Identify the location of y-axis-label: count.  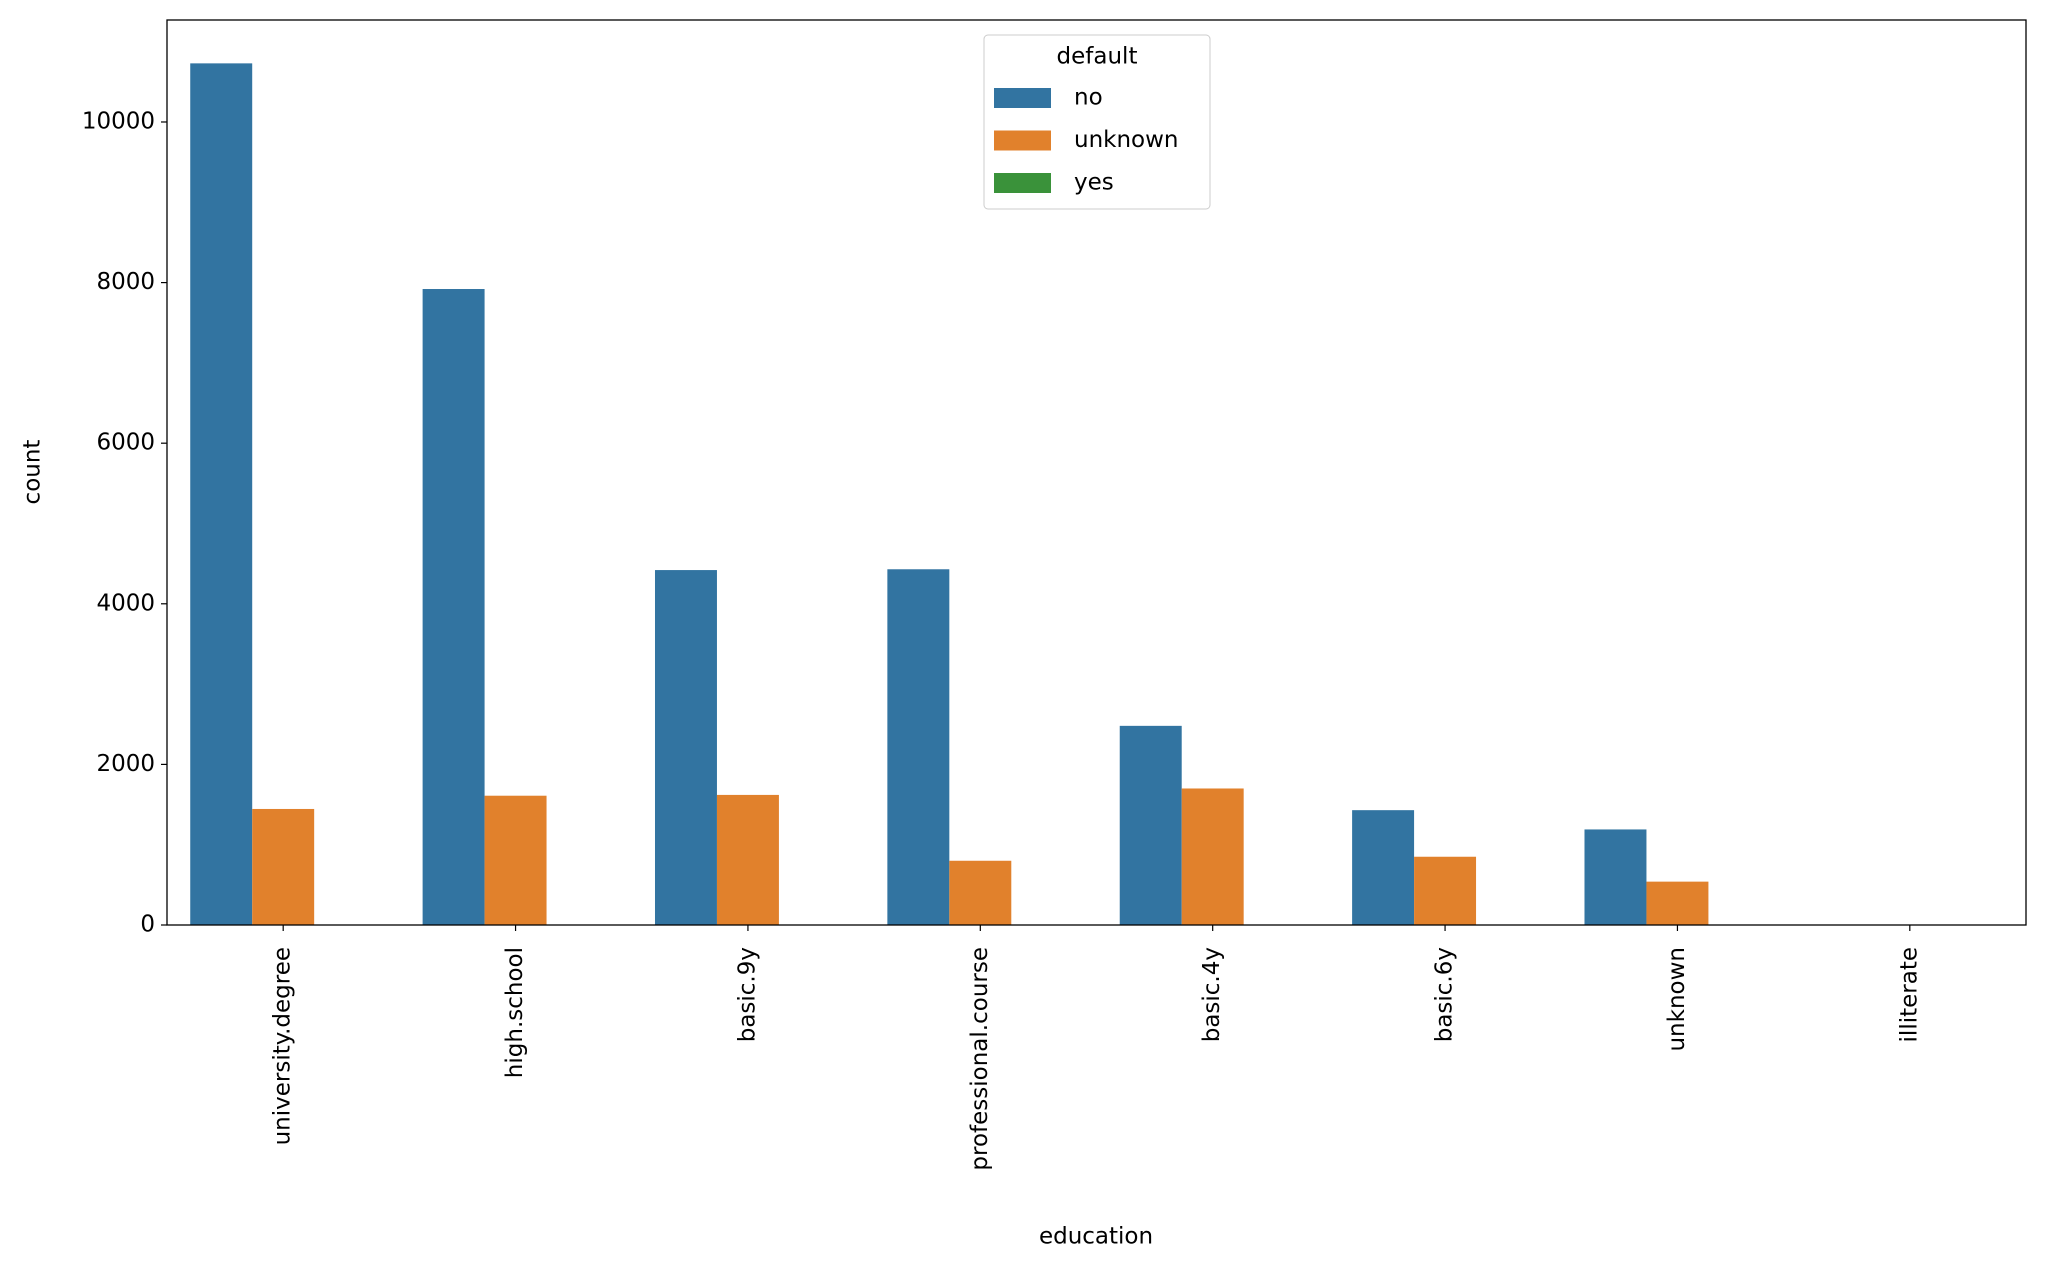
(33, 472).